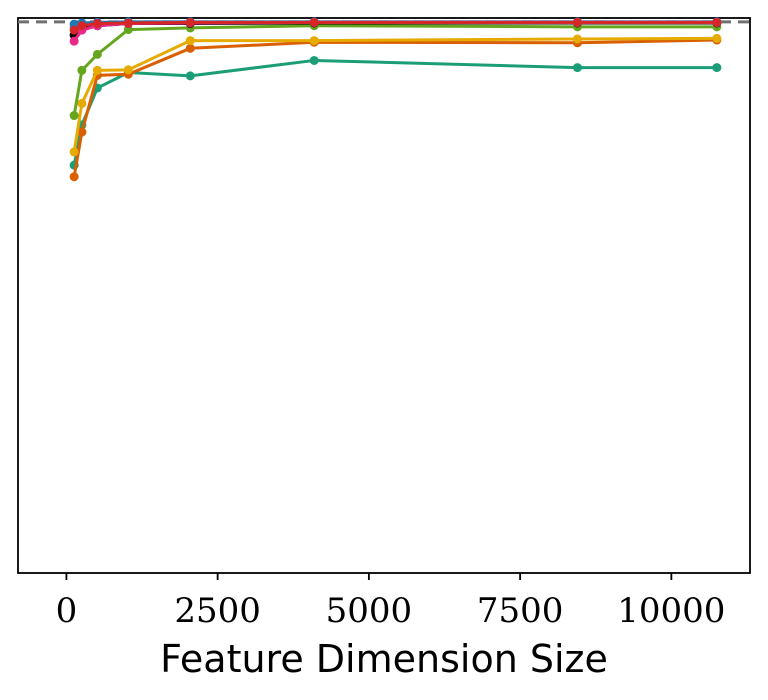 This screenshot has width=768, height=700. I want to click on x-tick-label: 10000, so click(671, 611).